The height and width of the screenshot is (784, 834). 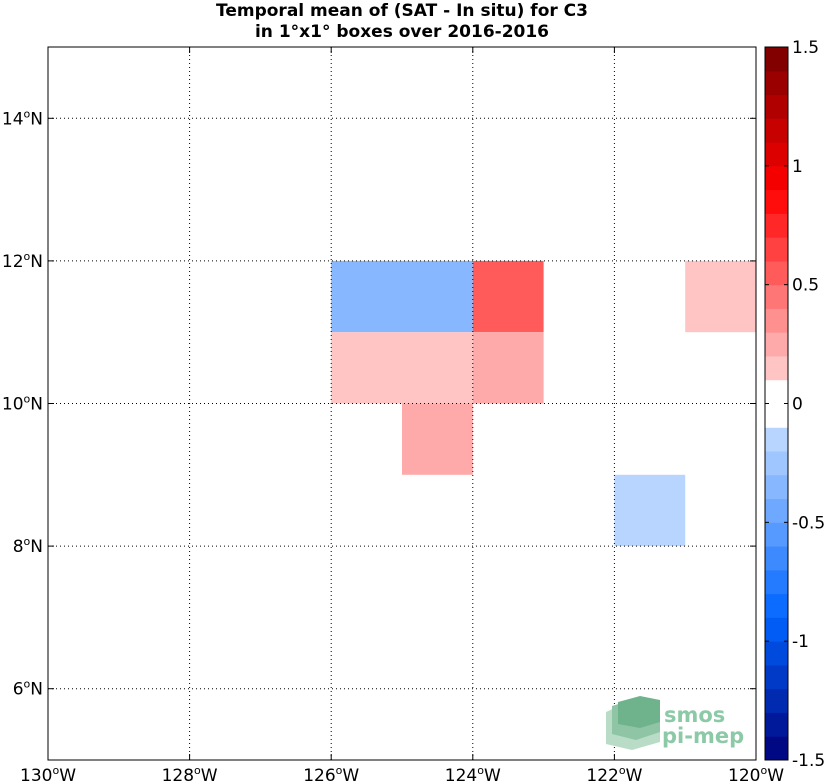 I want to click on lon-tick-label: 124oW, so click(x=473, y=774).